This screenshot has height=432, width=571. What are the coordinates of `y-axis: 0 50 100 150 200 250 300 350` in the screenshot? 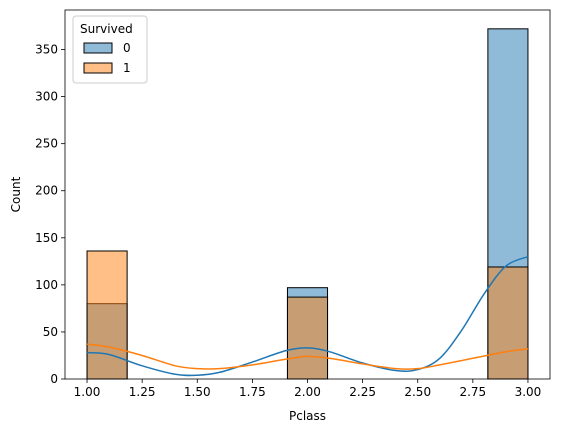 It's located at (50, 214).